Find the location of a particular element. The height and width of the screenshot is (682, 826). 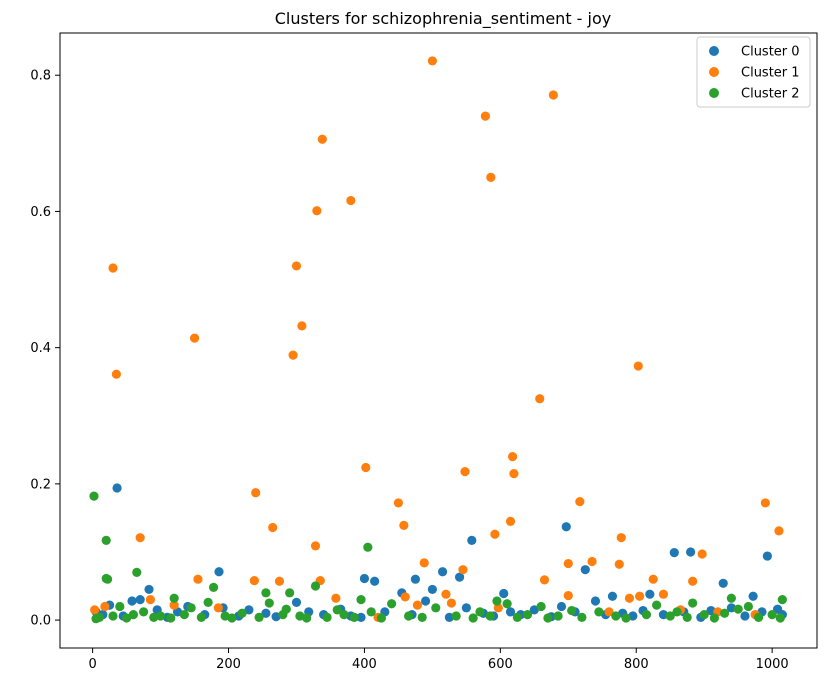

x-tick-label: 400 is located at coordinates (364, 664).